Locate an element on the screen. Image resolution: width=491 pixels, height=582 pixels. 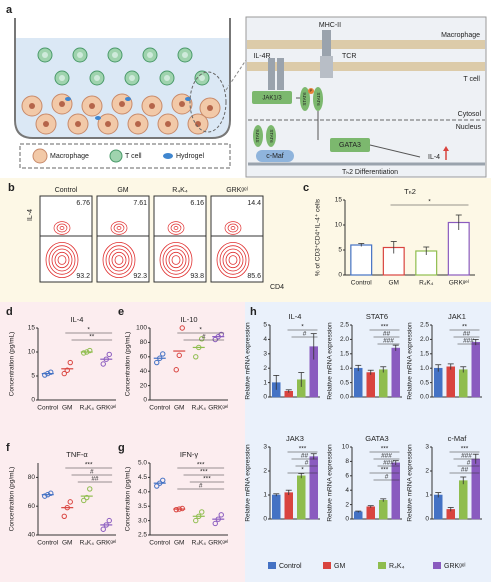
flow-title: GM is located at coordinates (122, 190).